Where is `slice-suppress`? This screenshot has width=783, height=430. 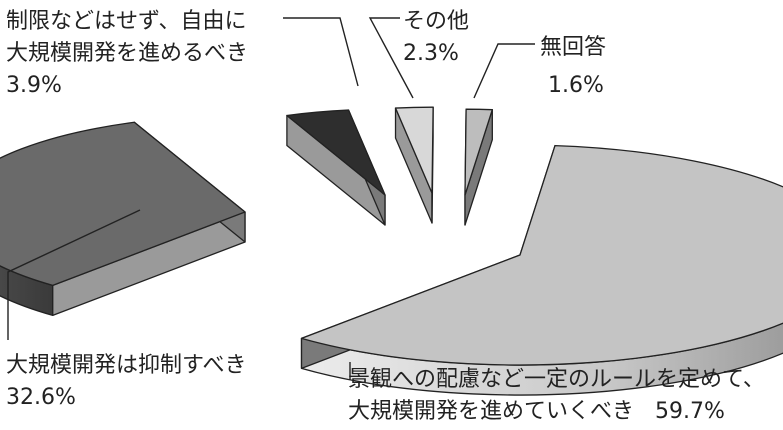 slice-suppress is located at coordinates (123, 219).